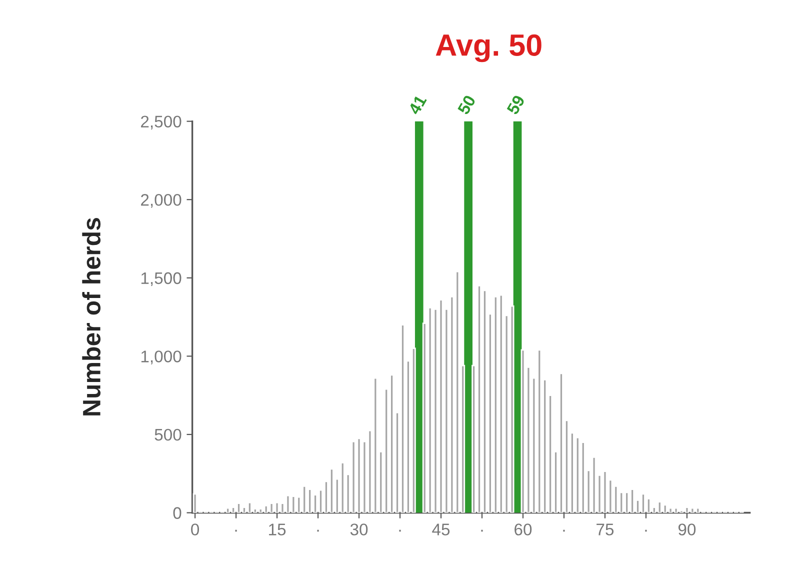 Image resolution: width=808 pixels, height=586 pixels. What do you see at coordinates (359, 530) in the screenshot?
I see `x-tick-label: 30` at bounding box center [359, 530].